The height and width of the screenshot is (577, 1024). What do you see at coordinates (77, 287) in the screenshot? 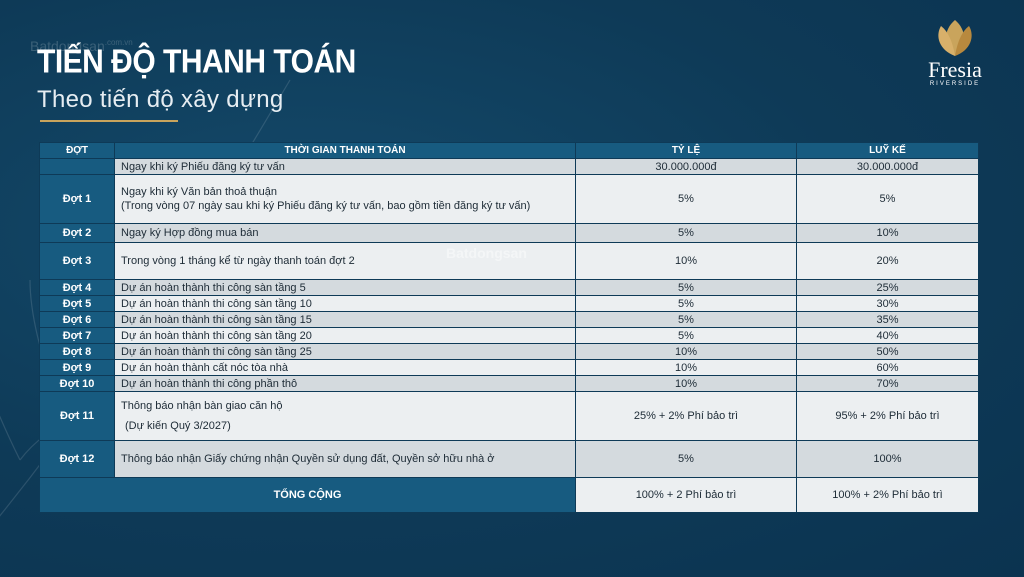
I see `row-dot: Đợt 4` at bounding box center [77, 287].